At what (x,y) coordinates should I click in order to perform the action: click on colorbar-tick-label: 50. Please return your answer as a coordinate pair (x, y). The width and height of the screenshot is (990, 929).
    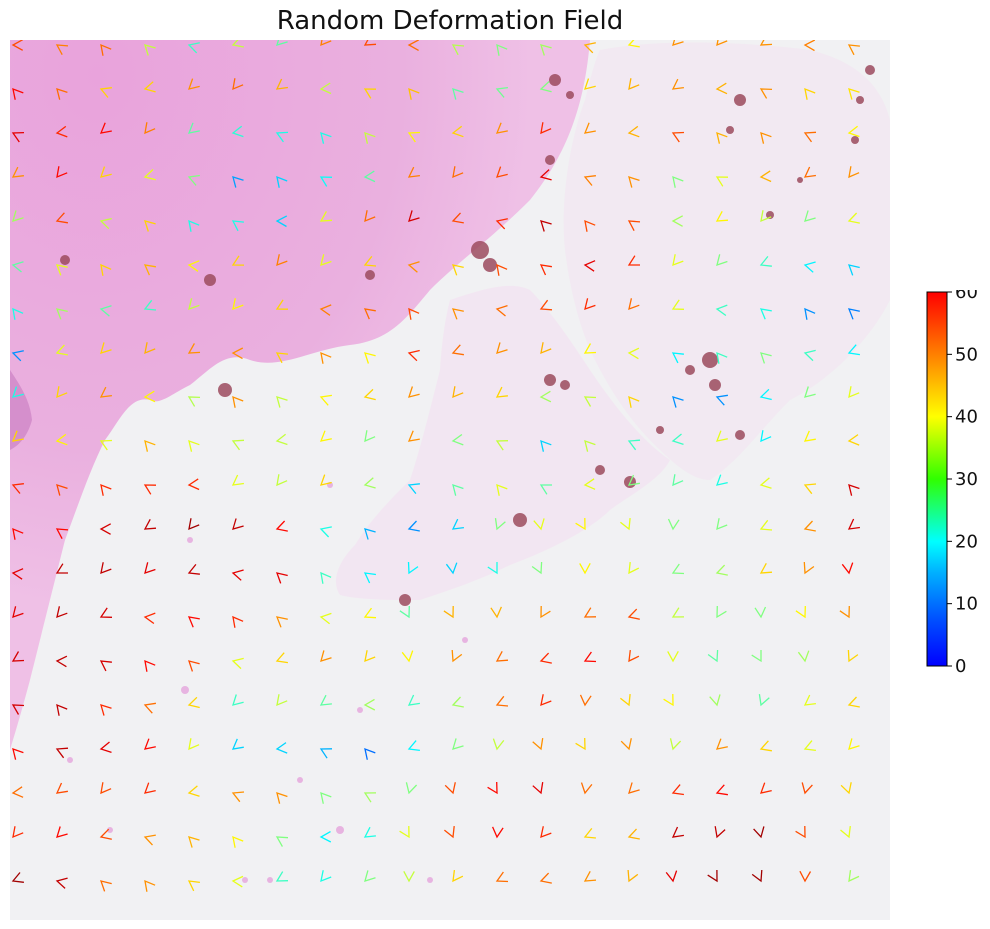
    Looking at the image, I should click on (966, 354).